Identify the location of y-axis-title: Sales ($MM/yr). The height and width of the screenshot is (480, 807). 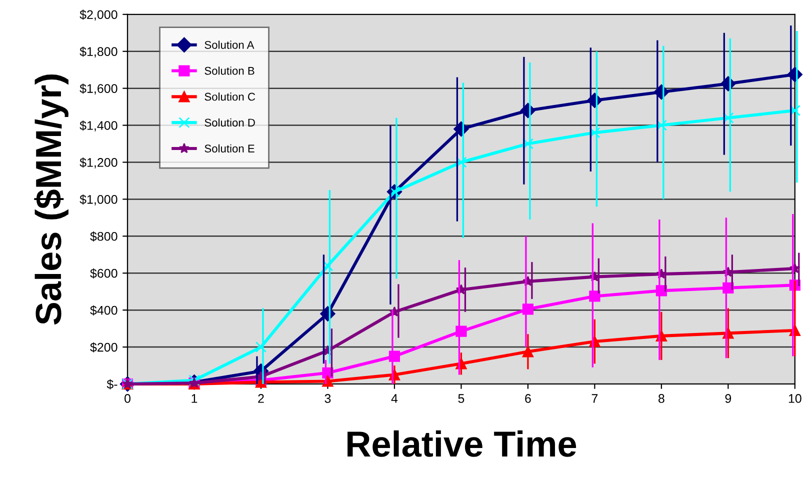
(51, 199).